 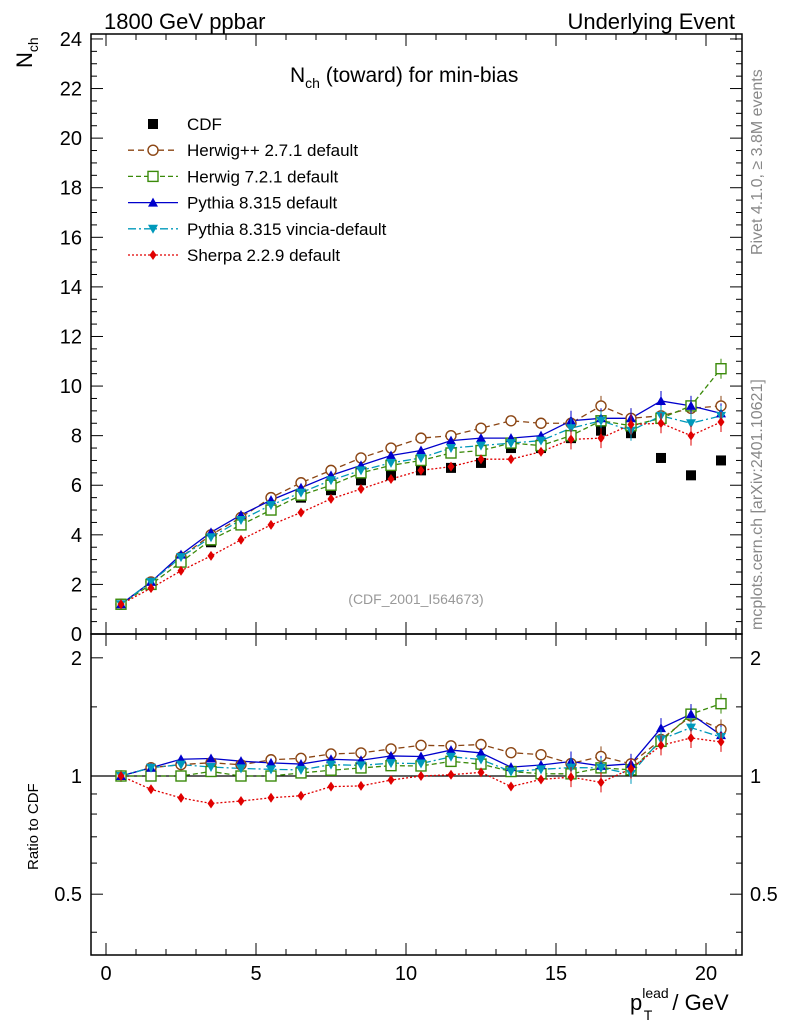 I want to click on rivet-label: Rivet 4.1.0, ≥ 3.8M events, so click(x=757, y=162).